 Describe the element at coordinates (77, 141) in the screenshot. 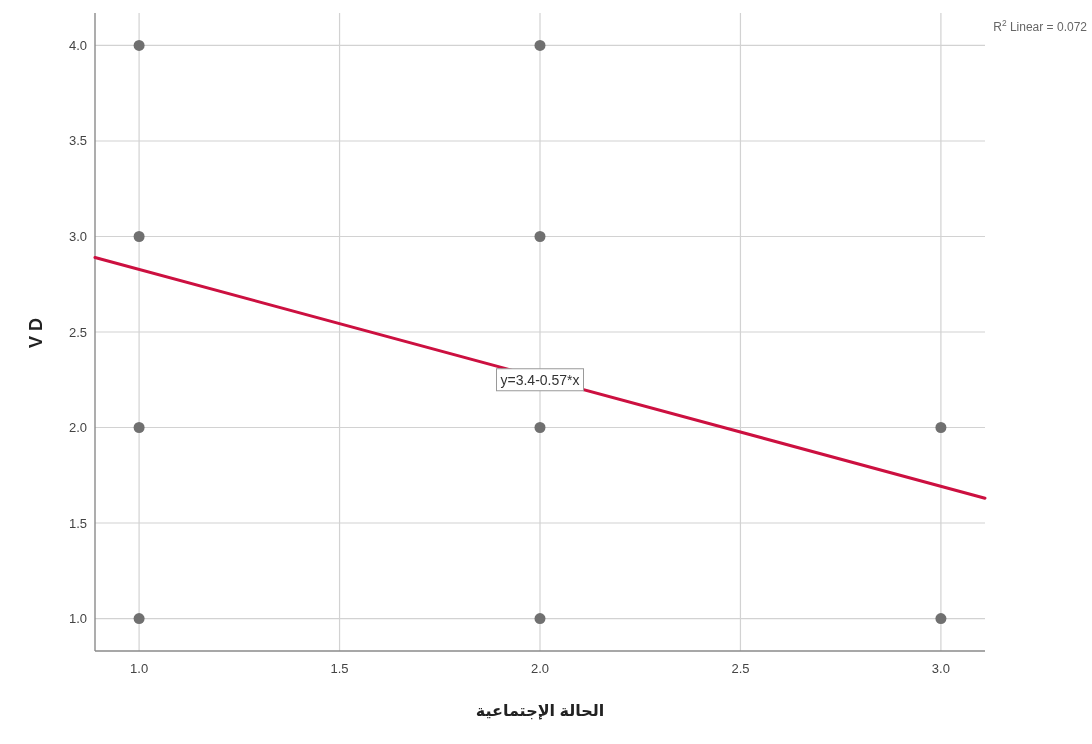

I see `y-tick-label: 3.5` at that location.